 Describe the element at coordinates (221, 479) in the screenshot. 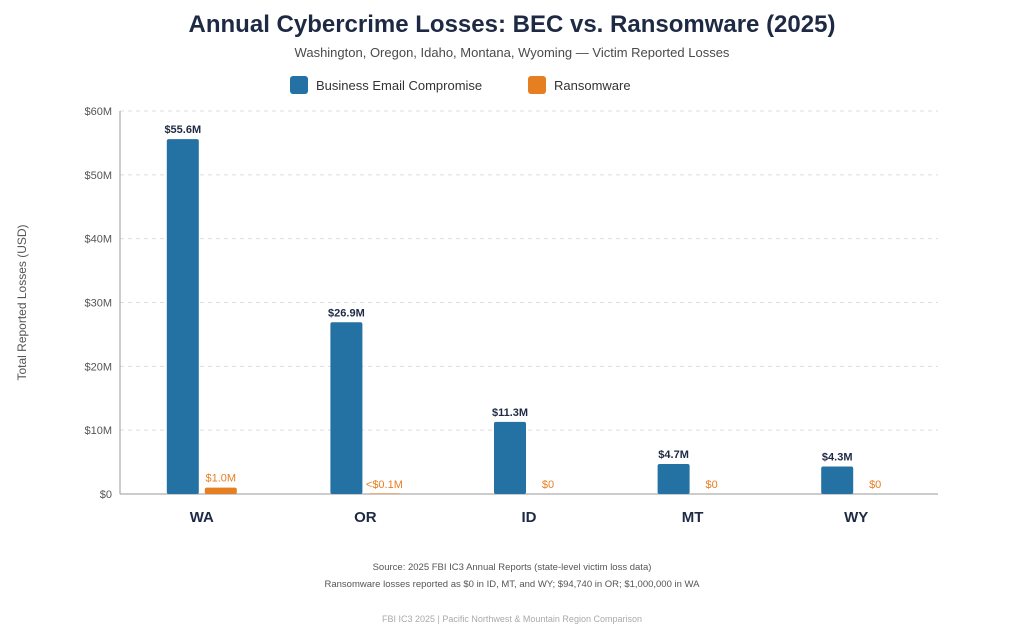

I see `ransomware-data-label: $1.0M` at that location.